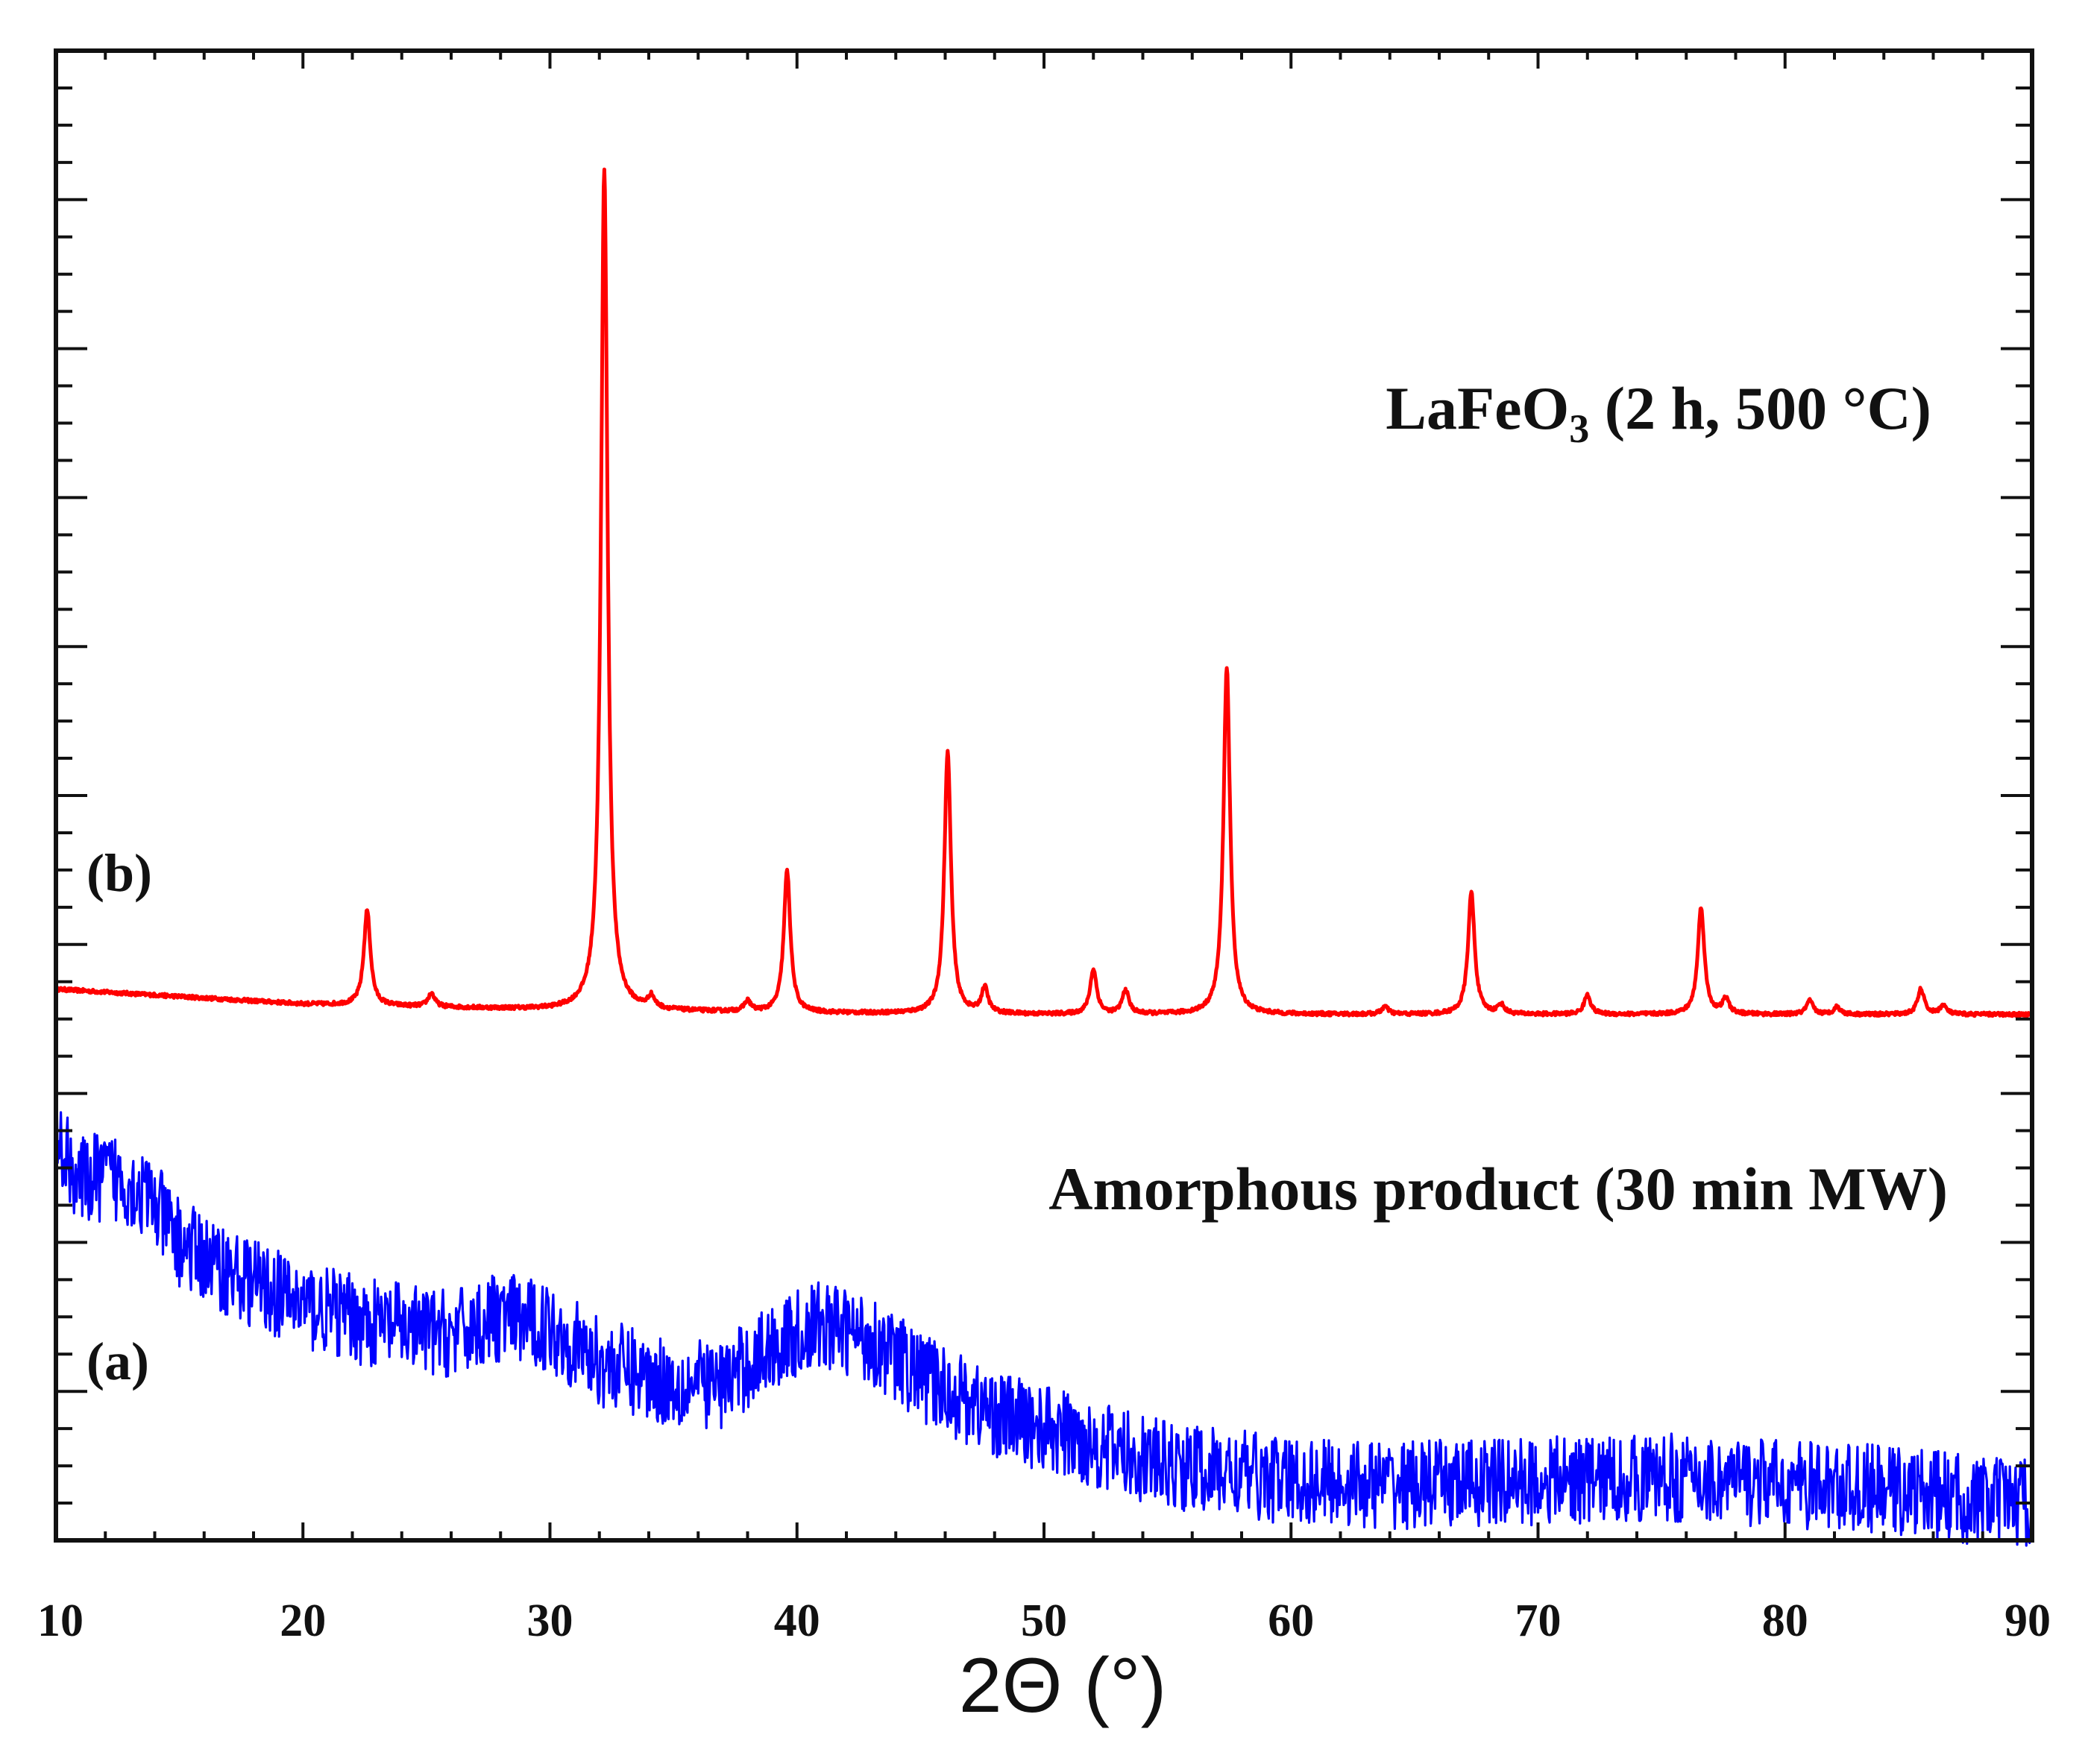 The image size is (2088, 1764). What do you see at coordinates (118, 1361) in the screenshot?
I see `panel-label-a: (a)` at bounding box center [118, 1361].